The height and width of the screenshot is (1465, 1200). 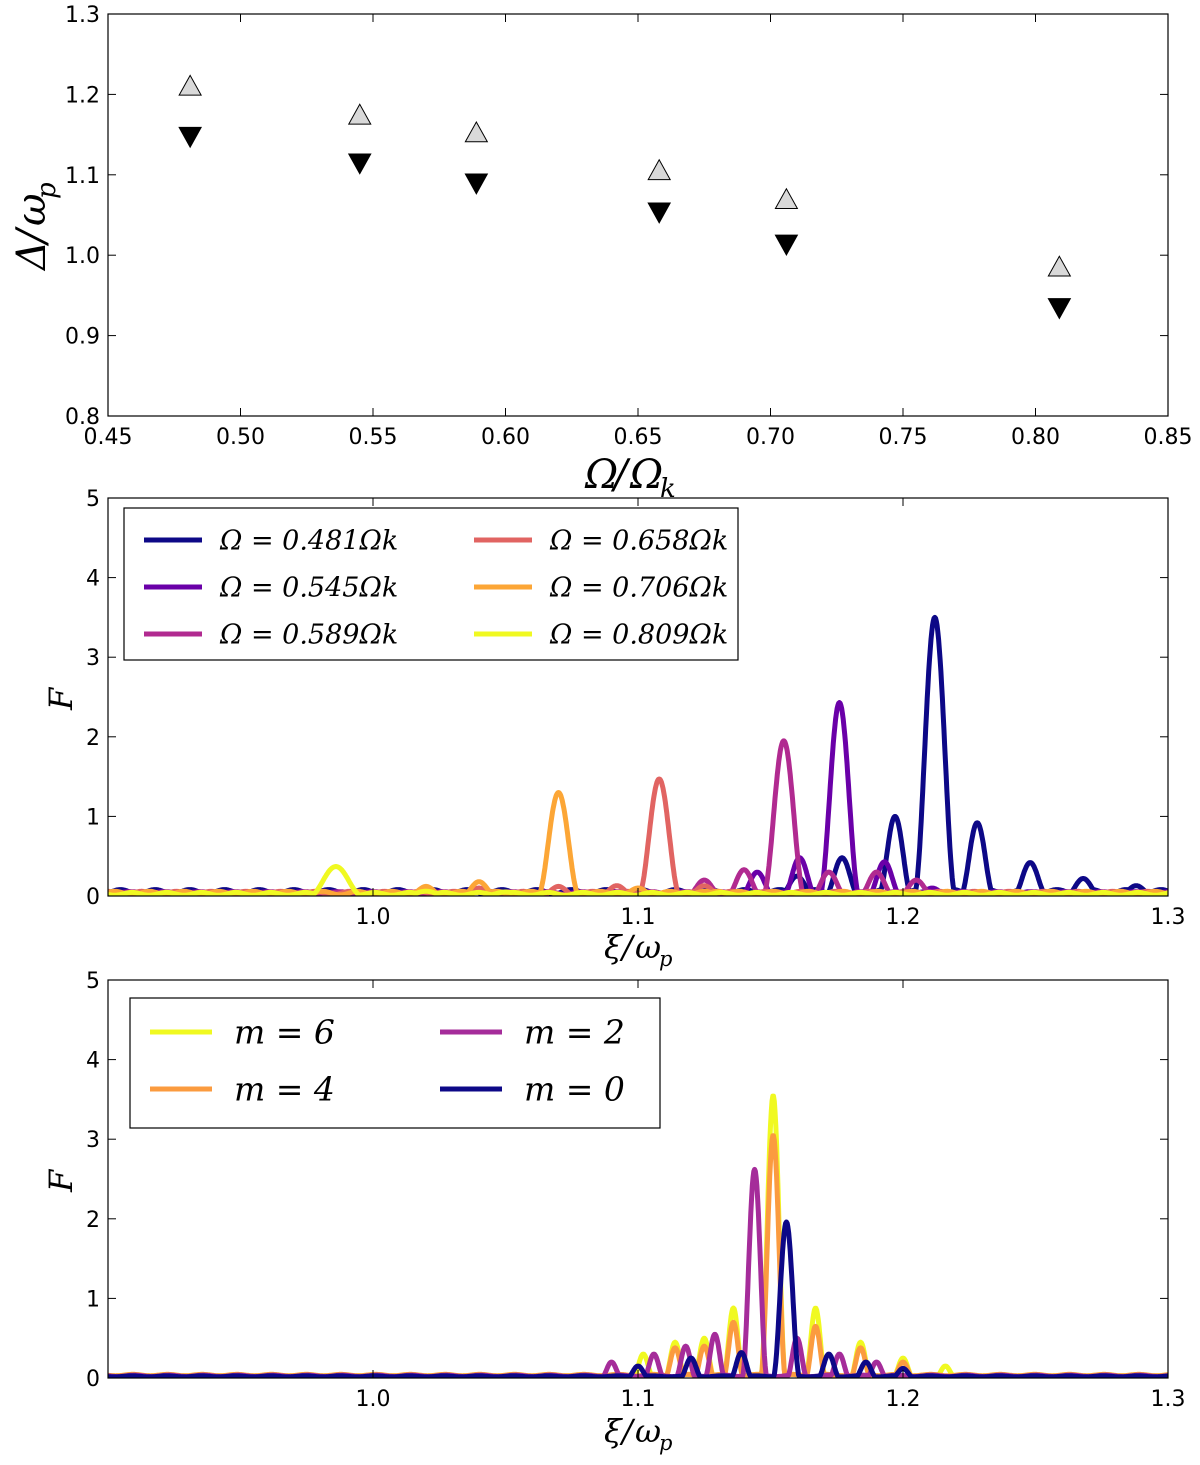 I want to click on x-tick-label: 0.60, so click(x=505, y=437).